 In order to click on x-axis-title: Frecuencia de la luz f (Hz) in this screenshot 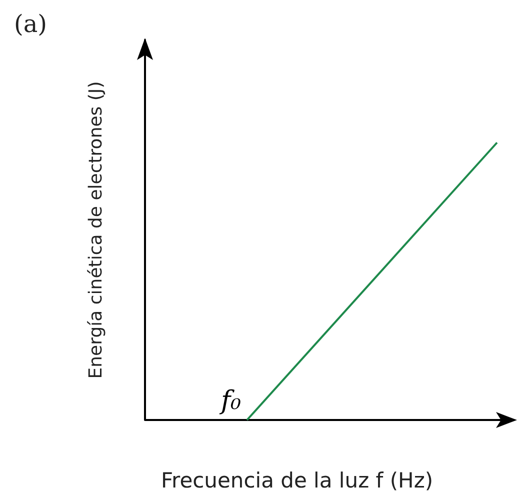, I will do `click(297, 480)`.